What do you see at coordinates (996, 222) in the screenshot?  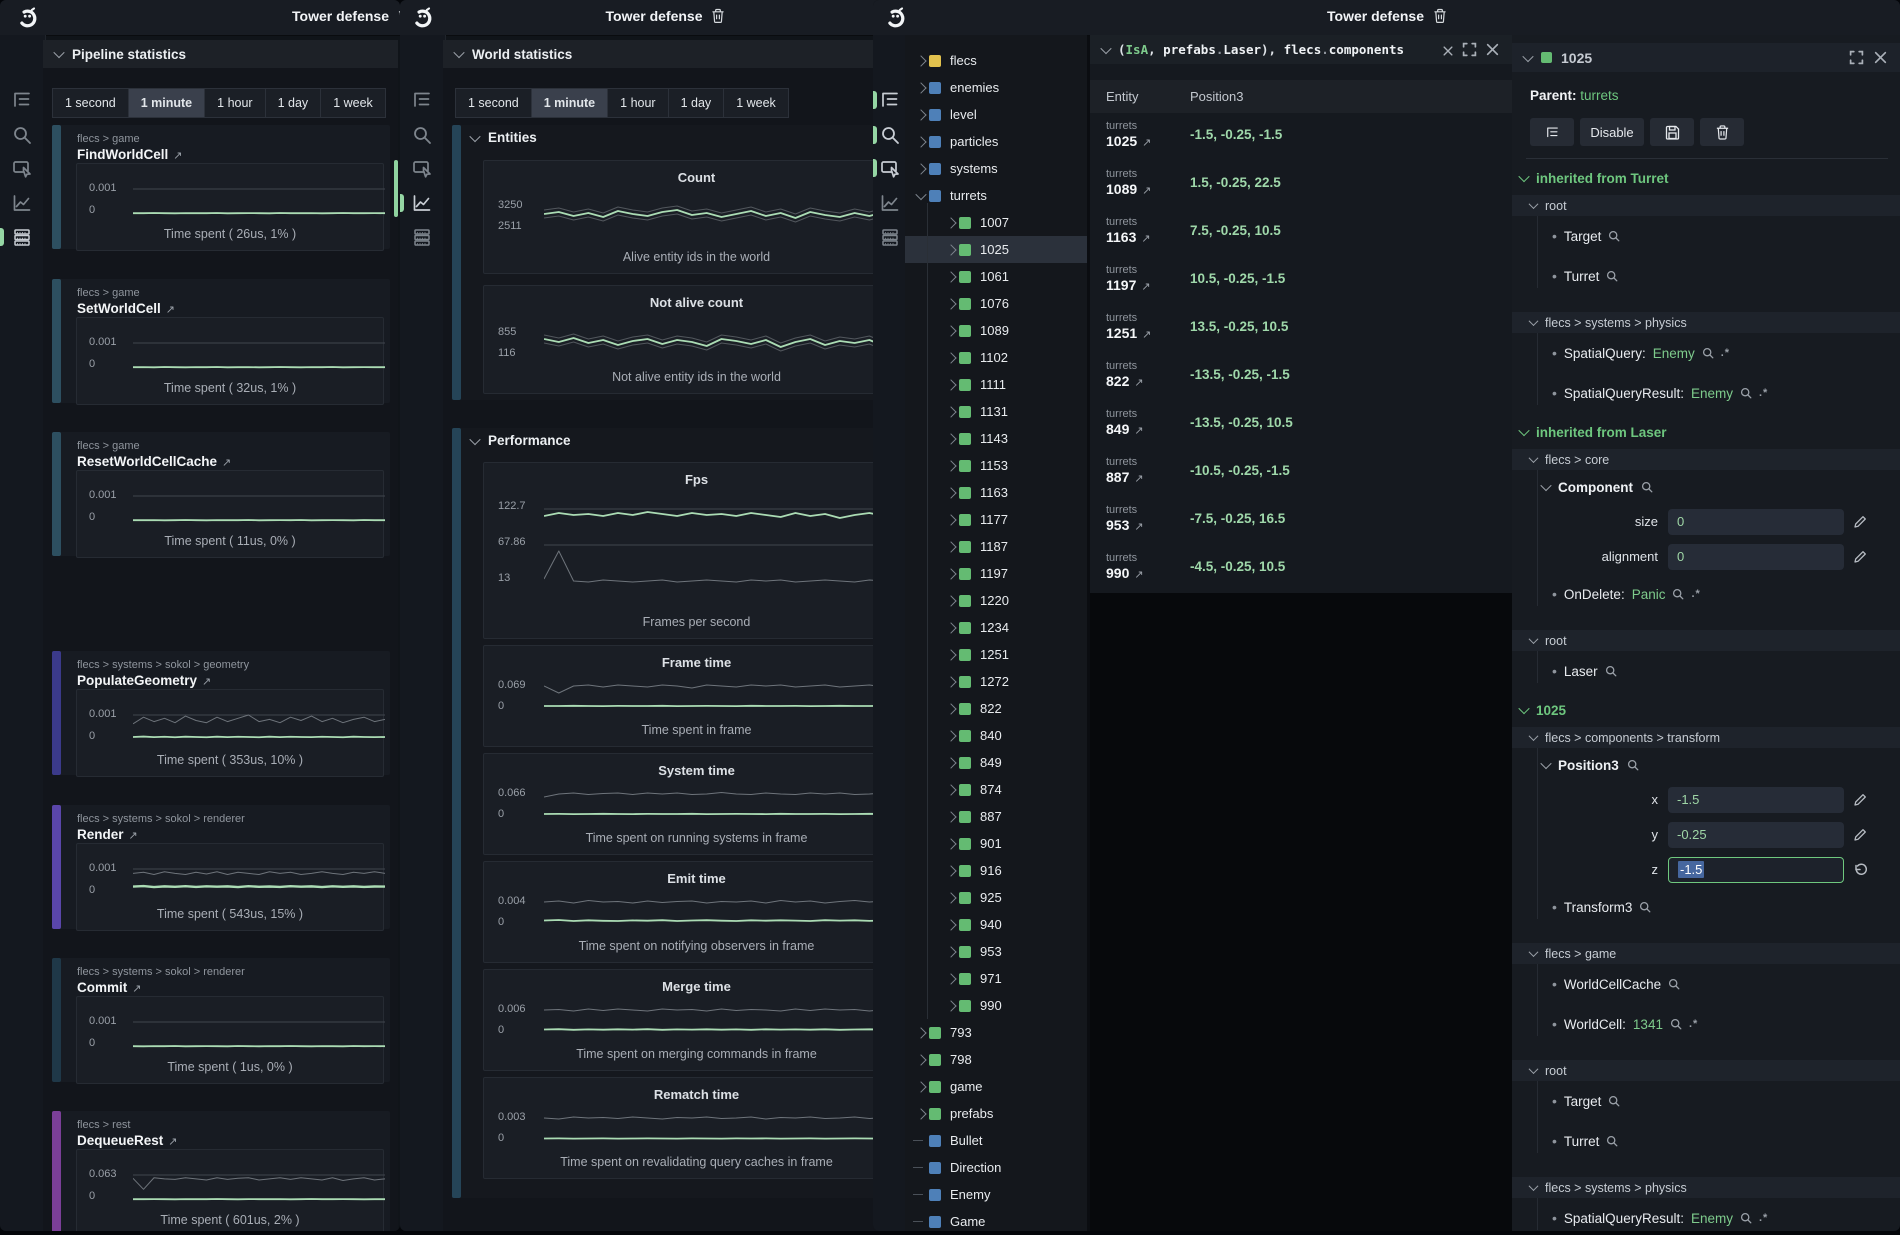 I see `tree-item-1007: 1007` at bounding box center [996, 222].